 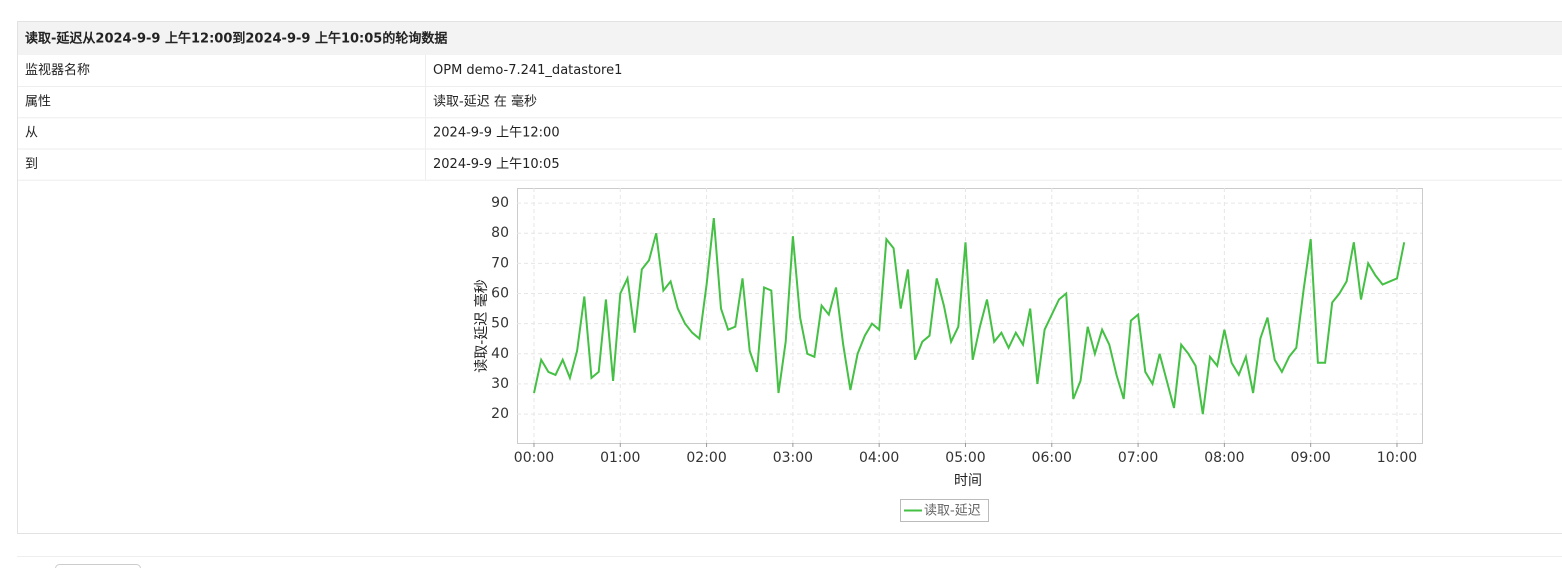 I want to click on x-tick-label: 02:00, so click(x=706, y=458).